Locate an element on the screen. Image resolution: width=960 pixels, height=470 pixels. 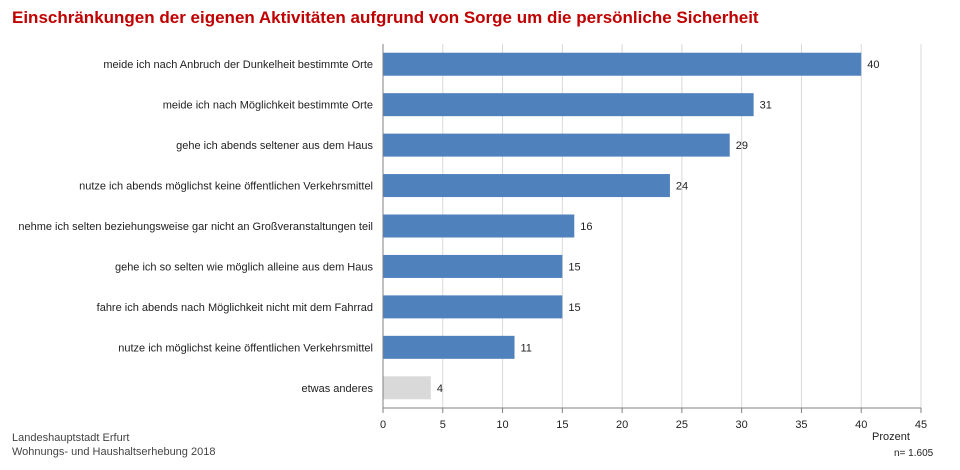
x-tick-label: 10 is located at coordinates (502, 425).